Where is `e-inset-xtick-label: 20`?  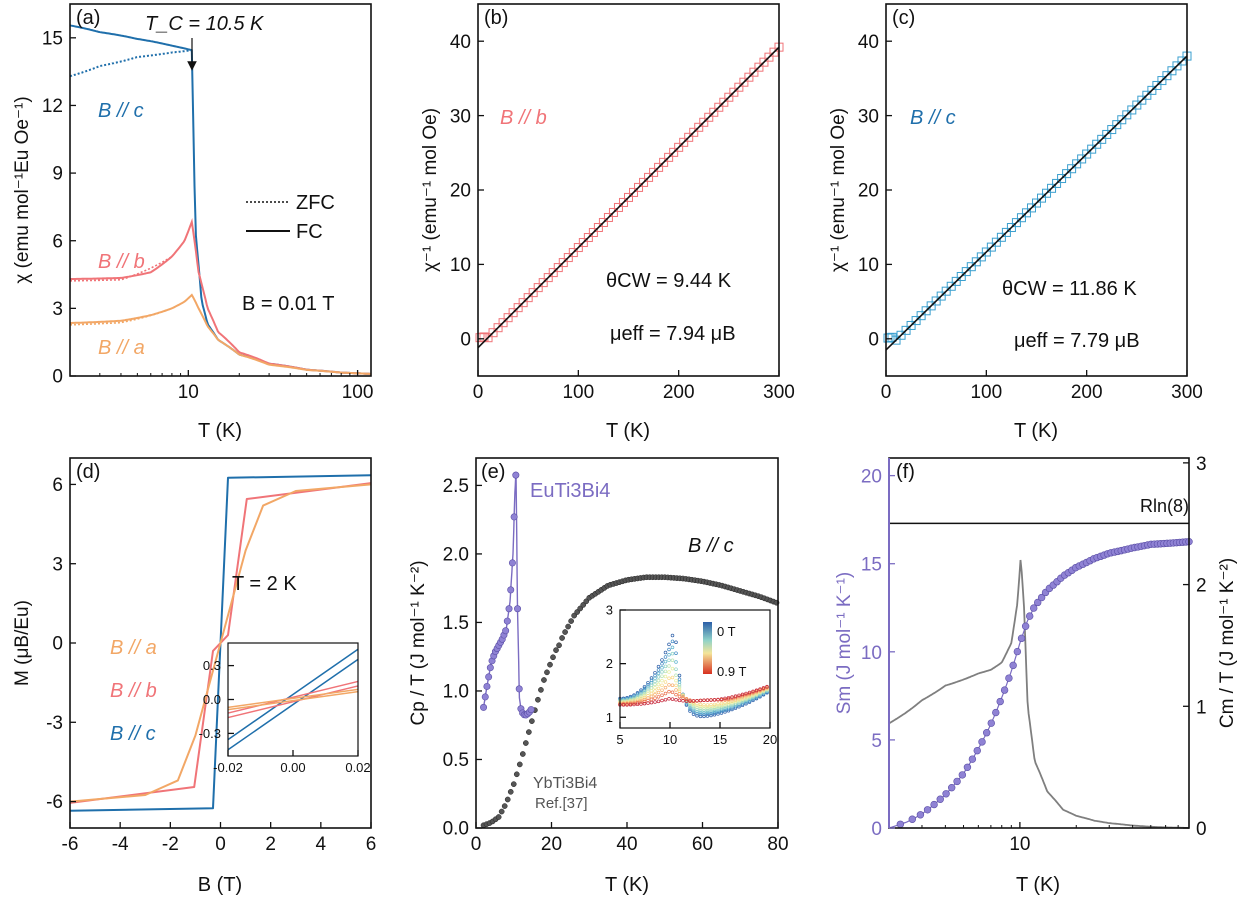 e-inset-xtick-label: 20 is located at coordinates (770, 739).